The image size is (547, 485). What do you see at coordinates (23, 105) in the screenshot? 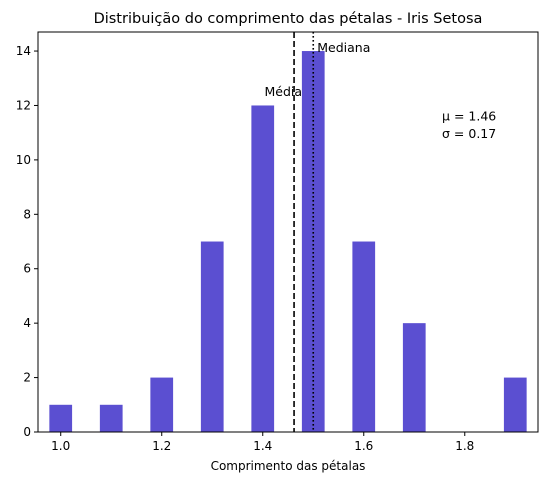
I see `y-tick-label: 12` at bounding box center [23, 105].